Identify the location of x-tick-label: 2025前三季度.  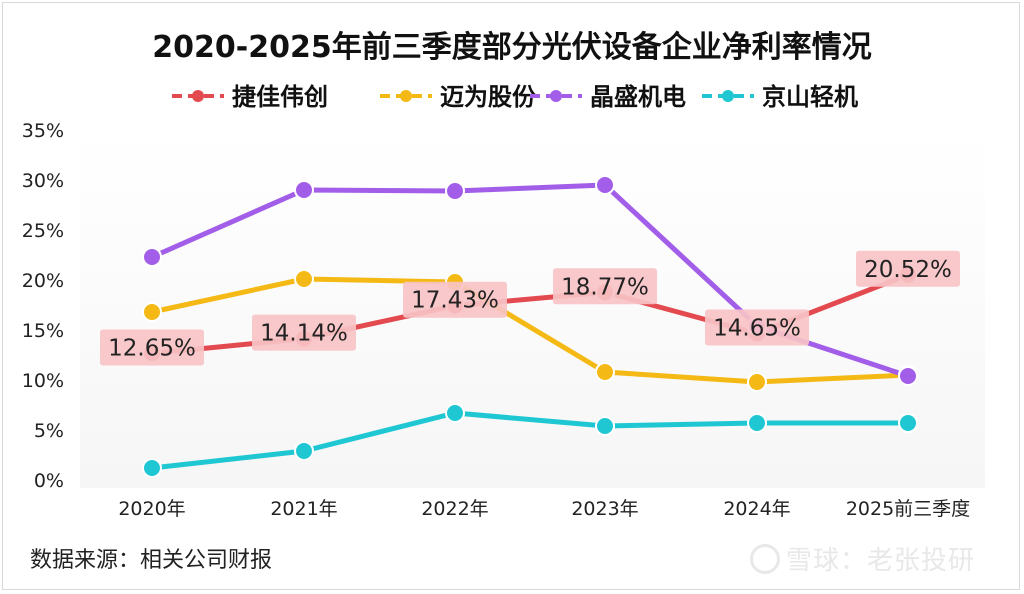
(908, 509).